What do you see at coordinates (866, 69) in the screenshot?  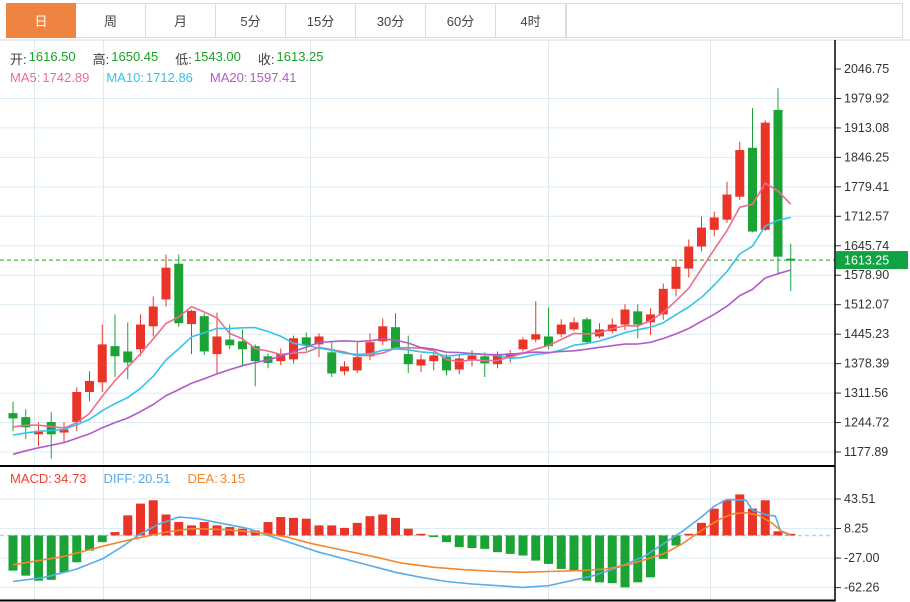 I see `y-axis-label: 2046.75` at bounding box center [866, 69].